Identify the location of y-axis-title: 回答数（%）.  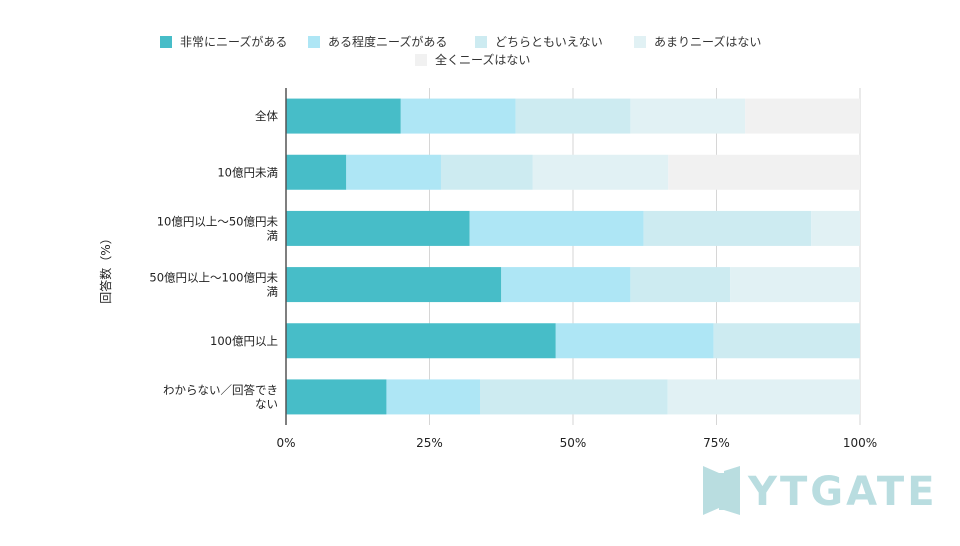
(105, 267).